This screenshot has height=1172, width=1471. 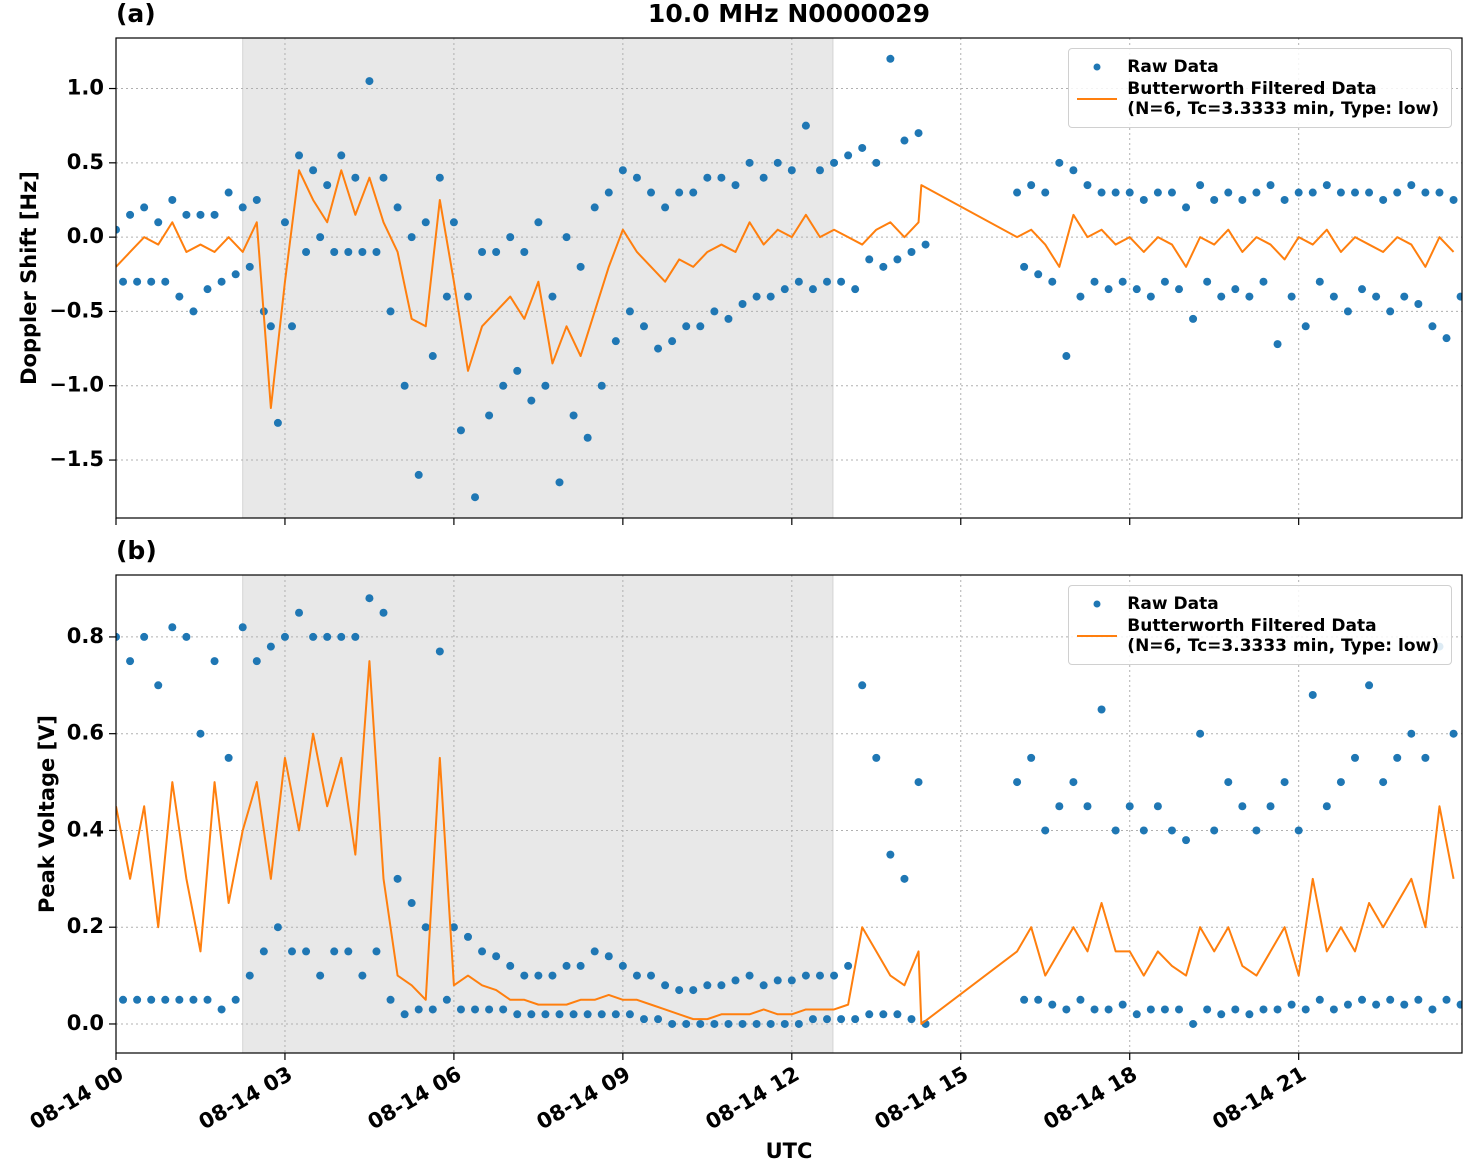 I want to click on legend-marker, so click(x=1097, y=67).